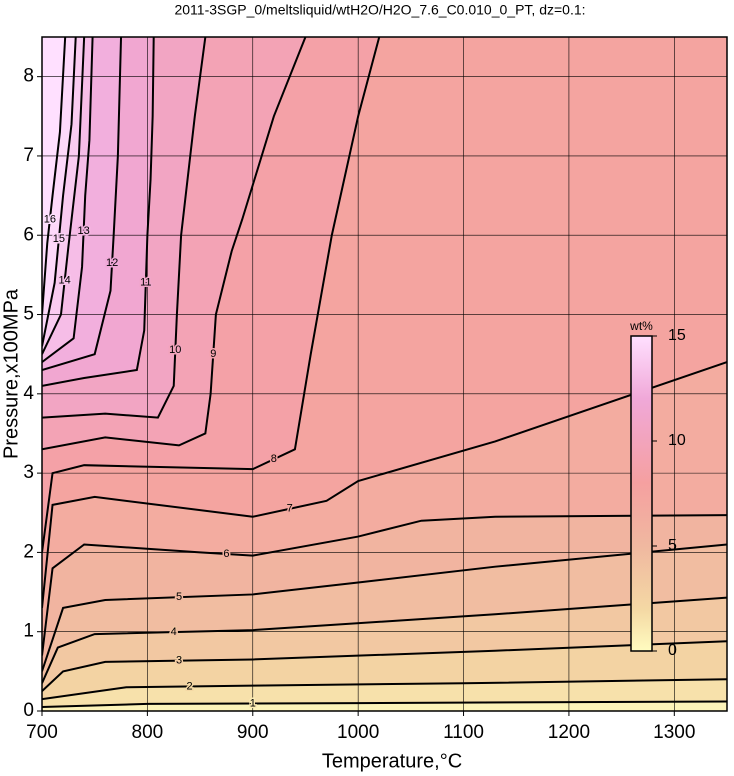 Image resolution: width=734 pixels, height=776 pixels. Describe the element at coordinates (674, 732) in the screenshot. I see `x-tick-label: 1300` at that location.